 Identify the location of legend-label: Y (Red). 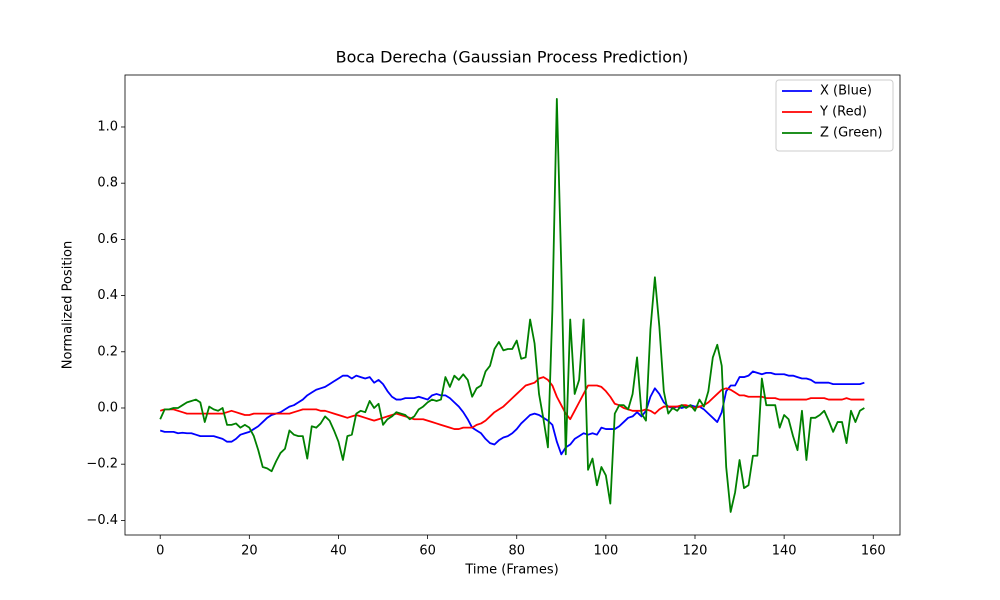
(843, 112).